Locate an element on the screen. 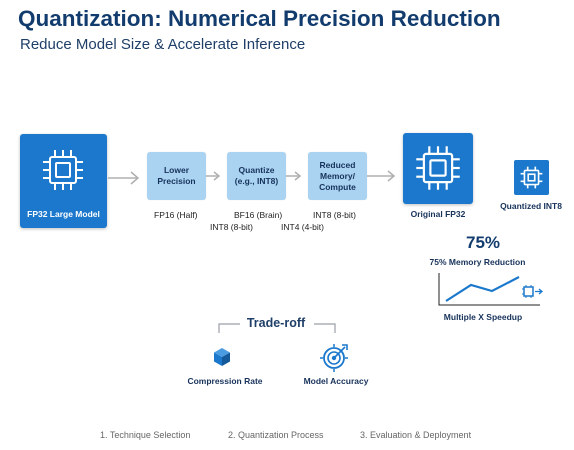  stage-lower-precision: Lower Precision is located at coordinates (176, 176).